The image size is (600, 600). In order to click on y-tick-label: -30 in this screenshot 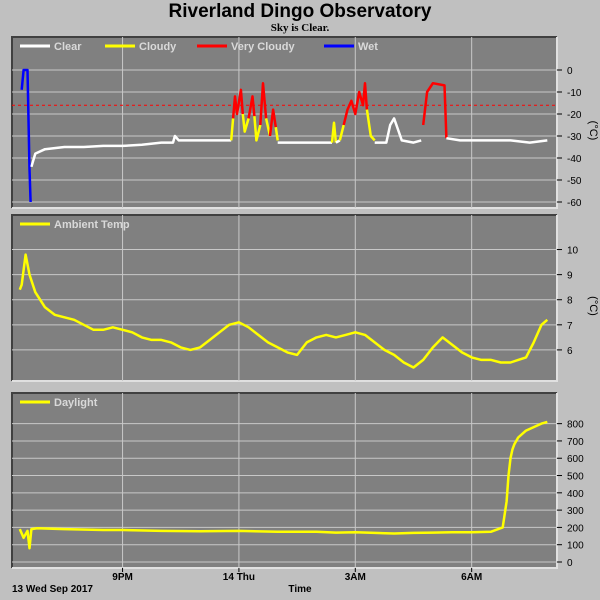, I will do `click(574, 137)`.